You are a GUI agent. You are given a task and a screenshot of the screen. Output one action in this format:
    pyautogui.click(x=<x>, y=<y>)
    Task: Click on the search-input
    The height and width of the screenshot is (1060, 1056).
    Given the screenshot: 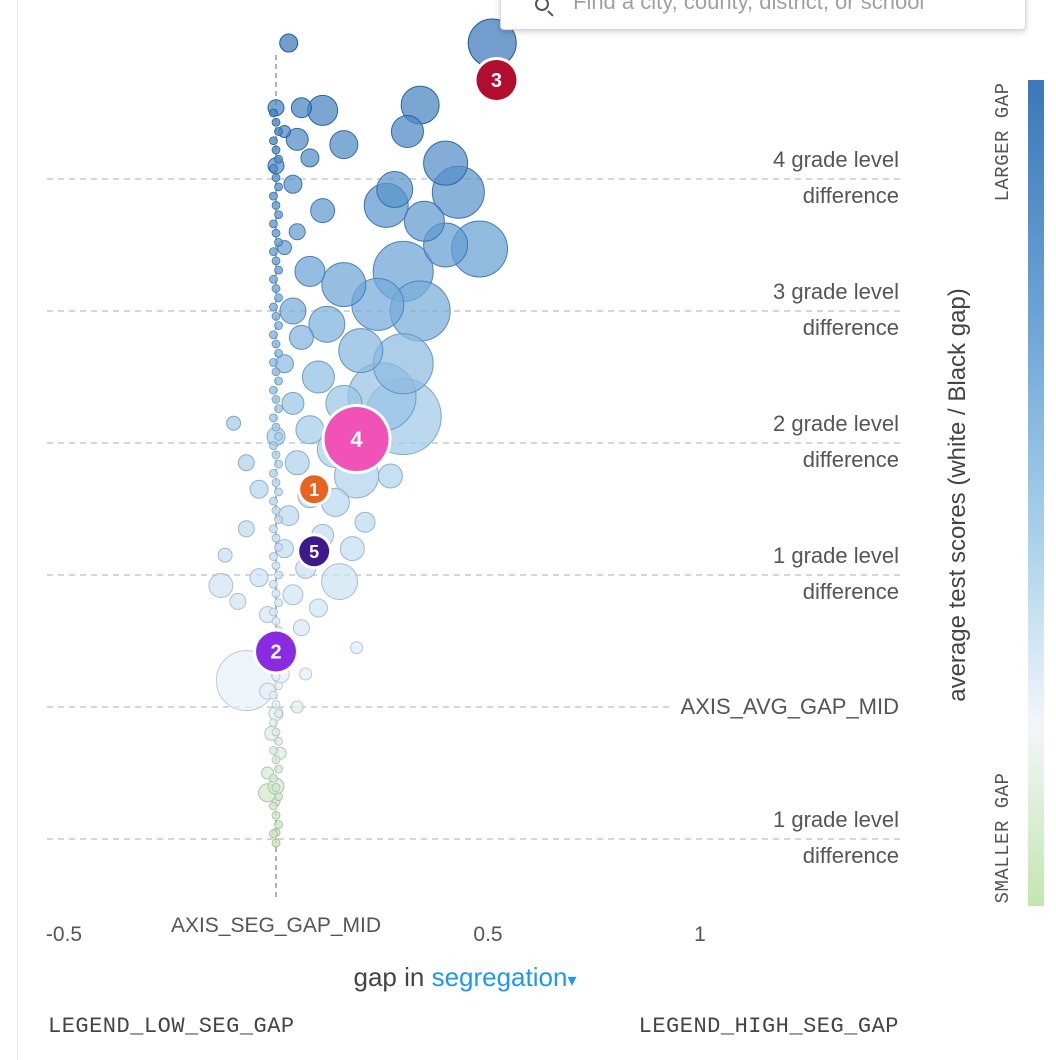 What is the action you would take?
    pyautogui.click(x=793, y=10)
    